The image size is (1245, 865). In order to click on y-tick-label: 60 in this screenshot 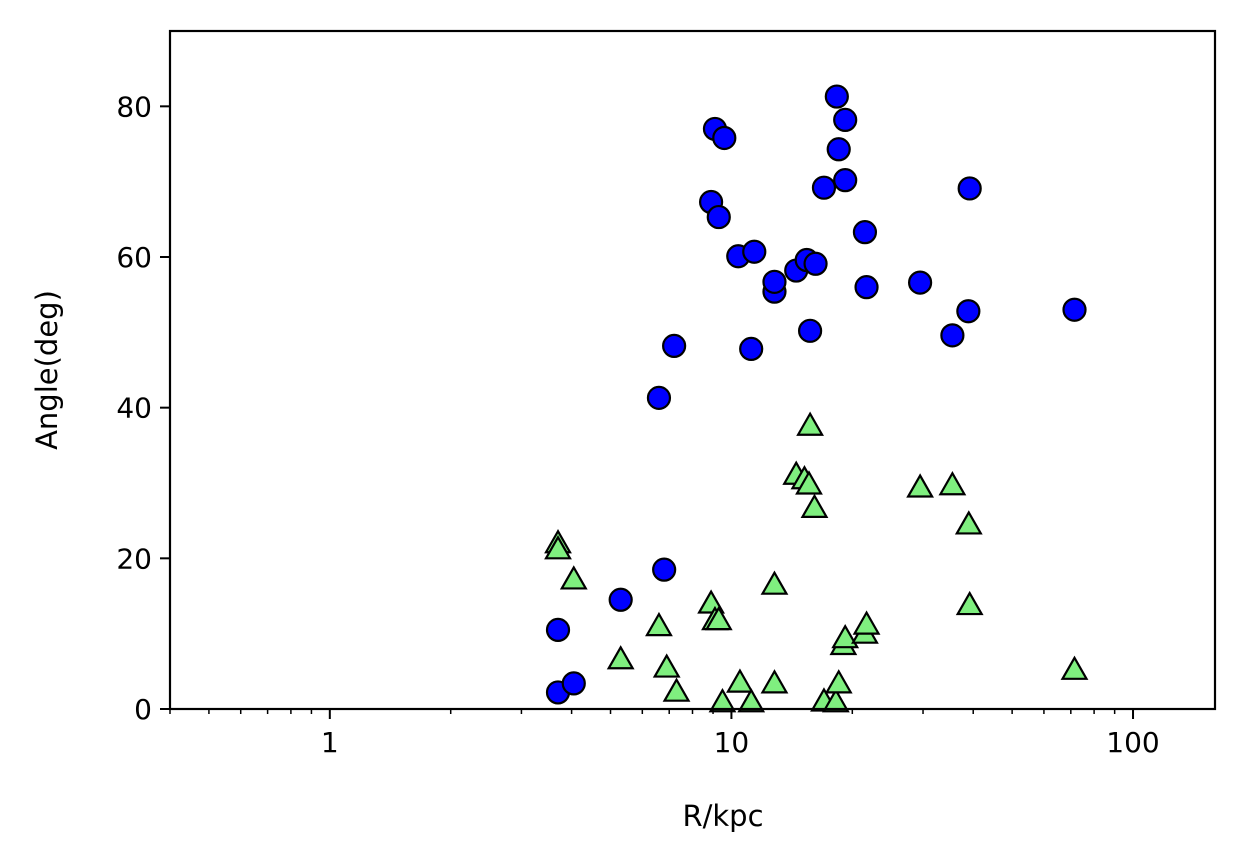, I will do `click(134, 257)`.